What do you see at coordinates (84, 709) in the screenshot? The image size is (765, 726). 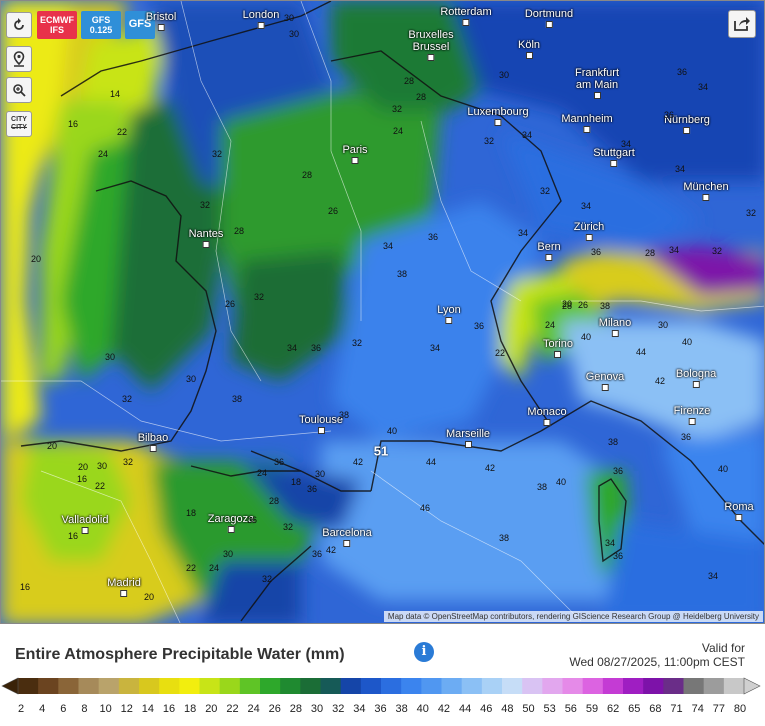 I see `scale-tick-label: 8` at bounding box center [84, 709].